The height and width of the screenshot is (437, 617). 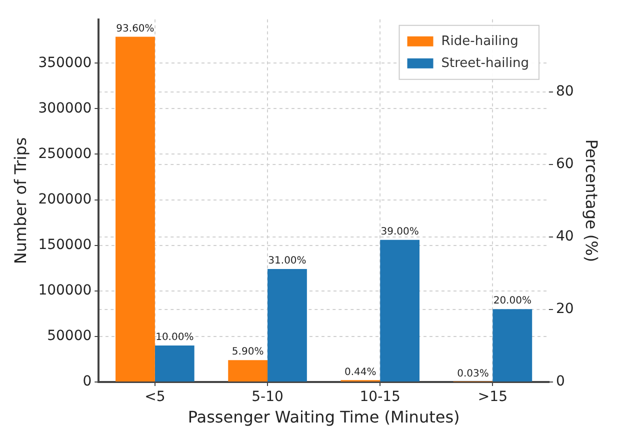 What do you see at coordinates (135, 28) in the screenshot?
I see `annotation: 93.60%` at bounding box center [135, 28].